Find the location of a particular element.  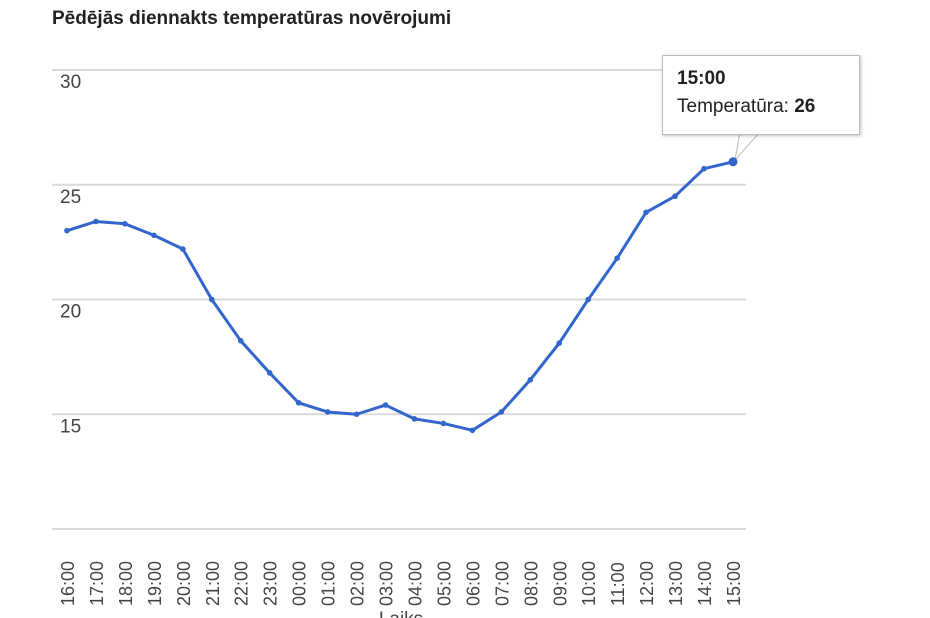

x-tick-label: 00:00 is located at coordinates (300, 583).